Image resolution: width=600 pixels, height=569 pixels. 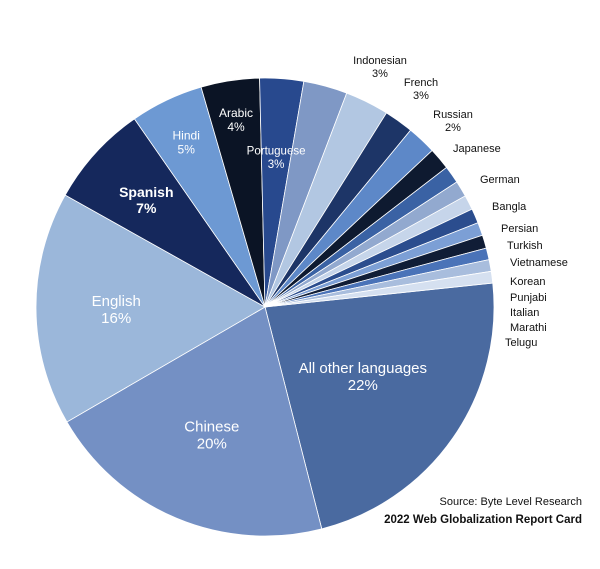 I want to click on slice-label-french: French 3%, so click(x=421, y=89).